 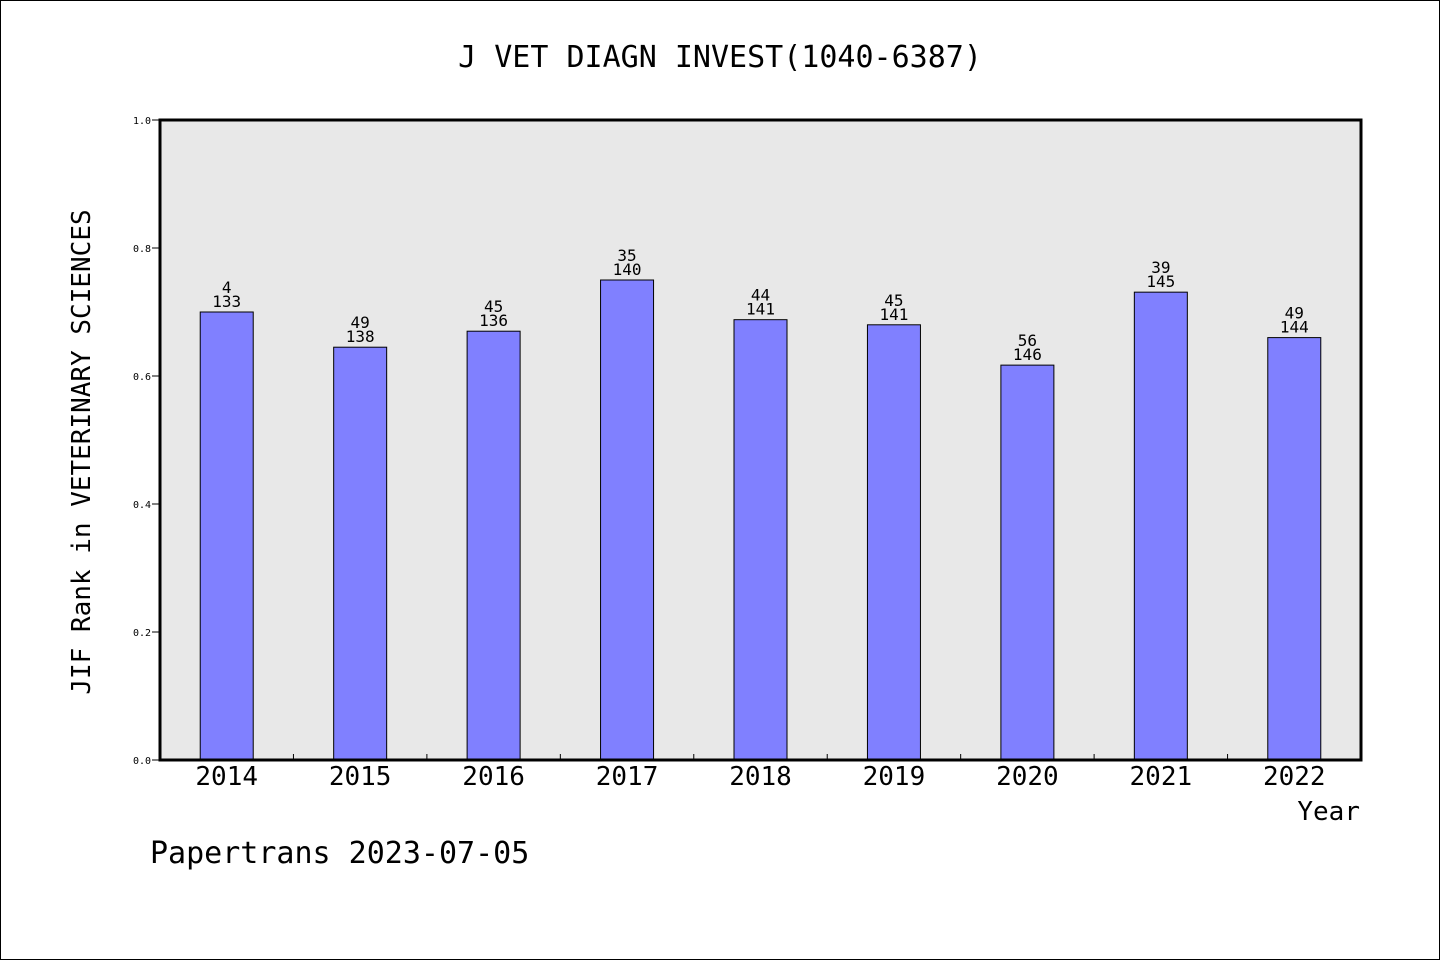 I want to click on x-axis-label: Year, so click(x=1328, y=812).